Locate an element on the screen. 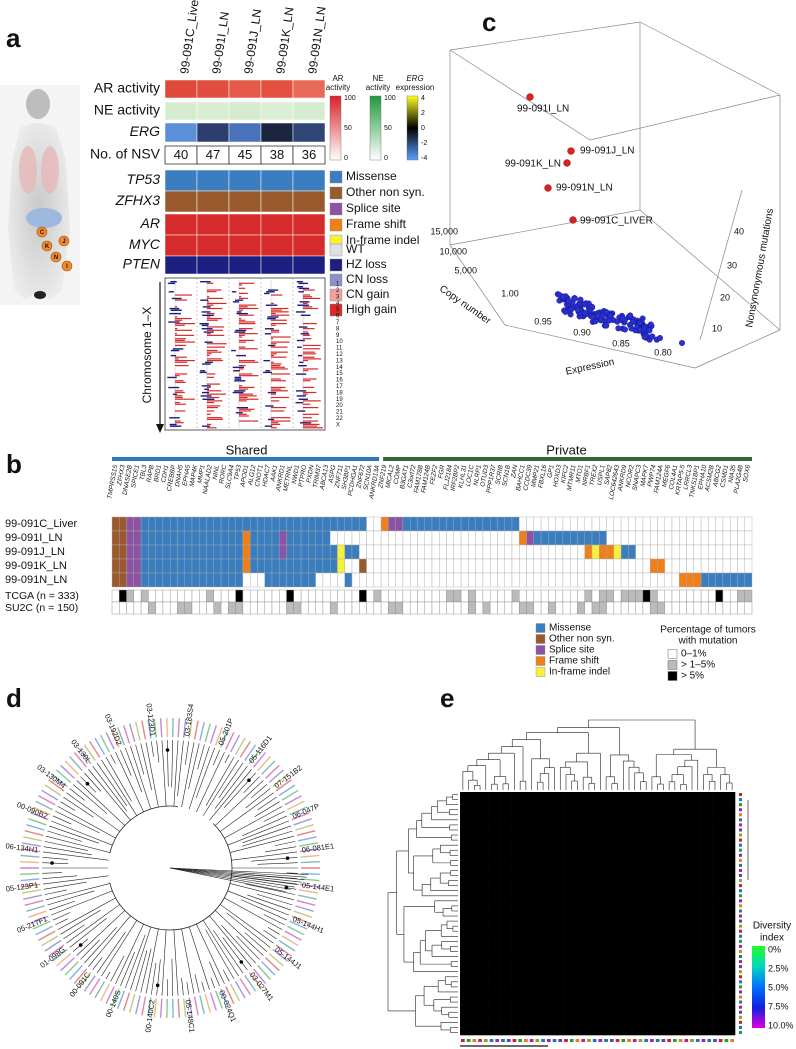 This screenshot has height=1049, width=796. node-dot is located at coordinates (241, 962).